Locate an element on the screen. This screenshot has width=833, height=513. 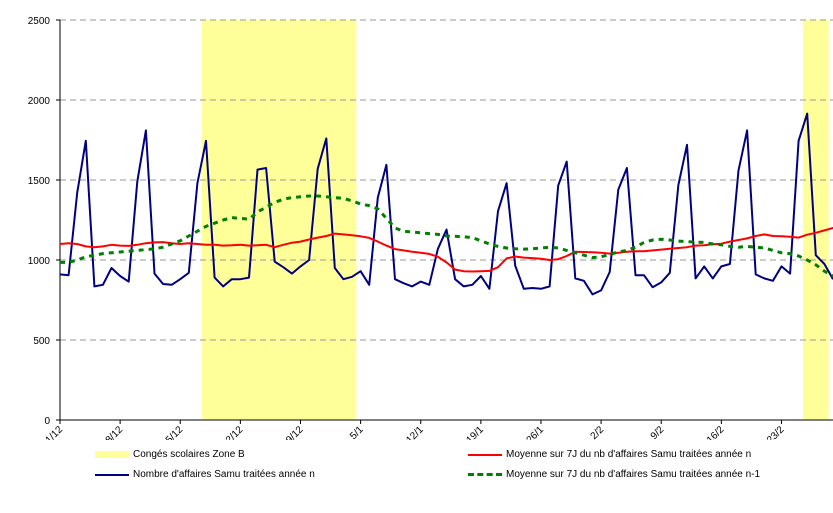
x-tick-label-12-1: 12/1 is located at coordinates (415, 432).